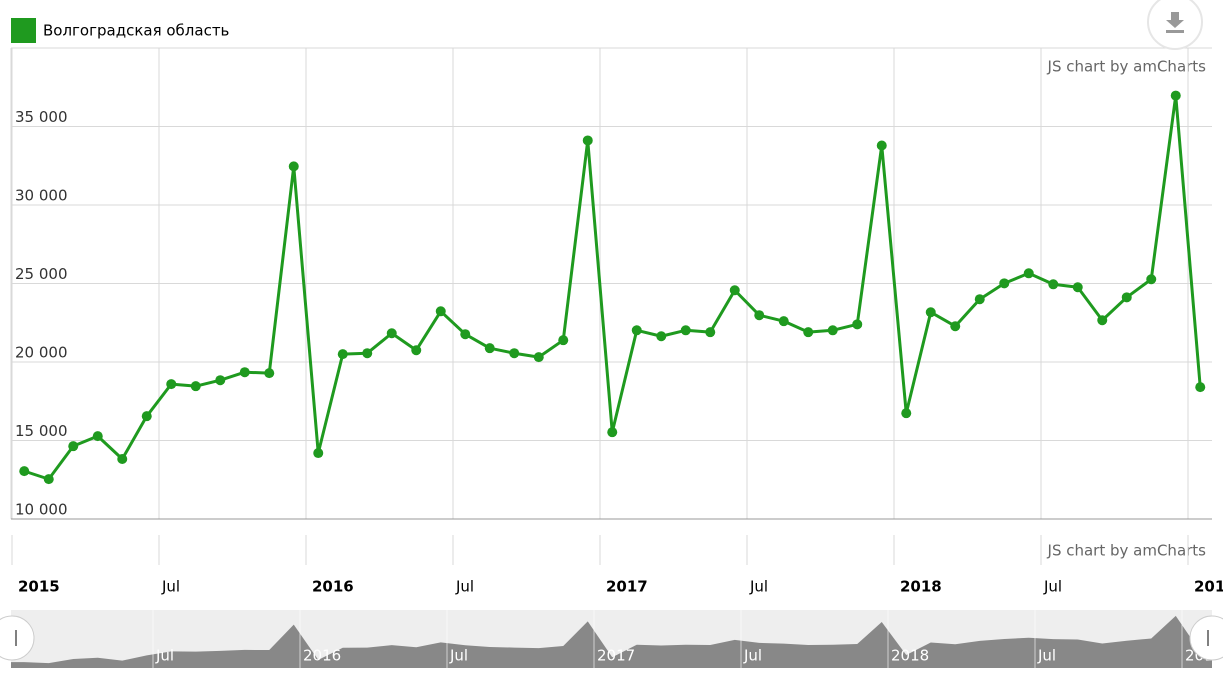 The height and width of the screenshot is (675, 1223). Describe the element at coordinates (1175, 22) in the screenshot. I see `download-icon` at that location.